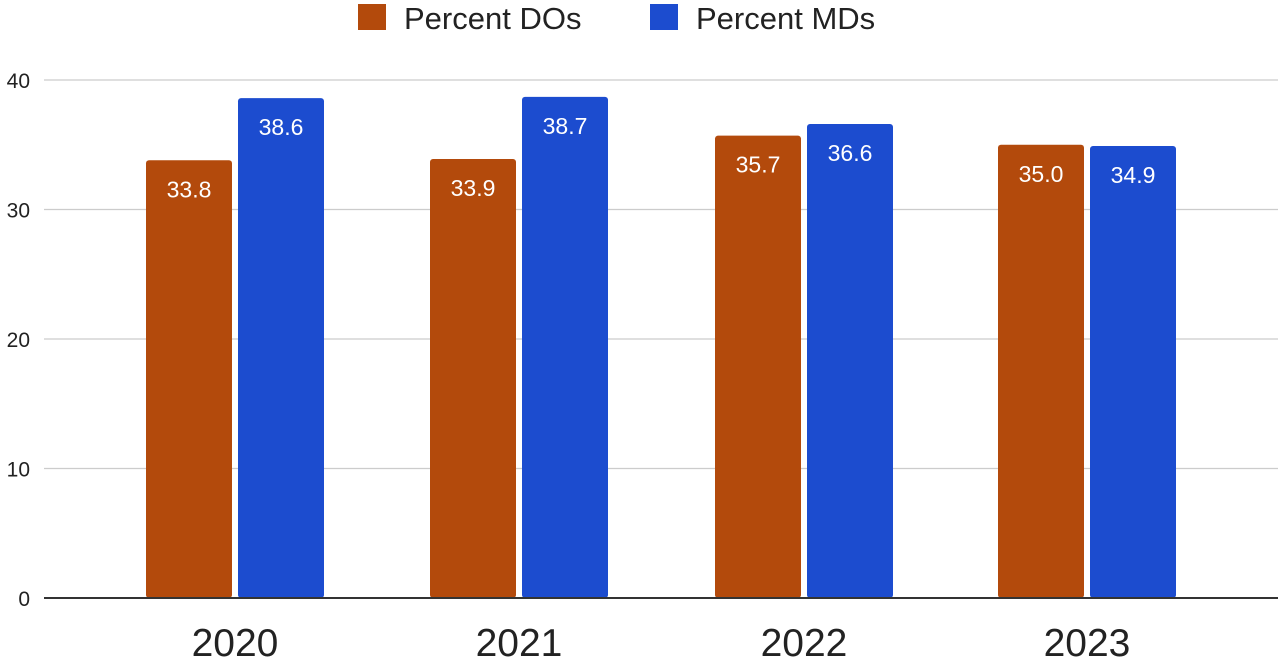 The width and height of the screenshot is (1280, 659). I want to click on data-label-2020-series-1: 38.6, so click(281, 127).